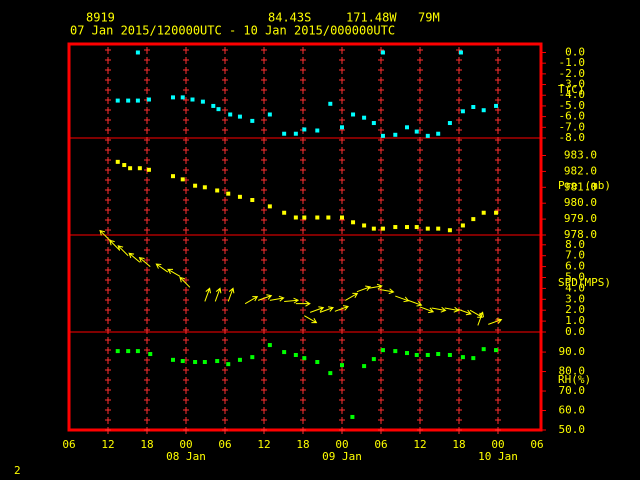  I want to click on y-tick-label: 983.0, so click(580, 154).